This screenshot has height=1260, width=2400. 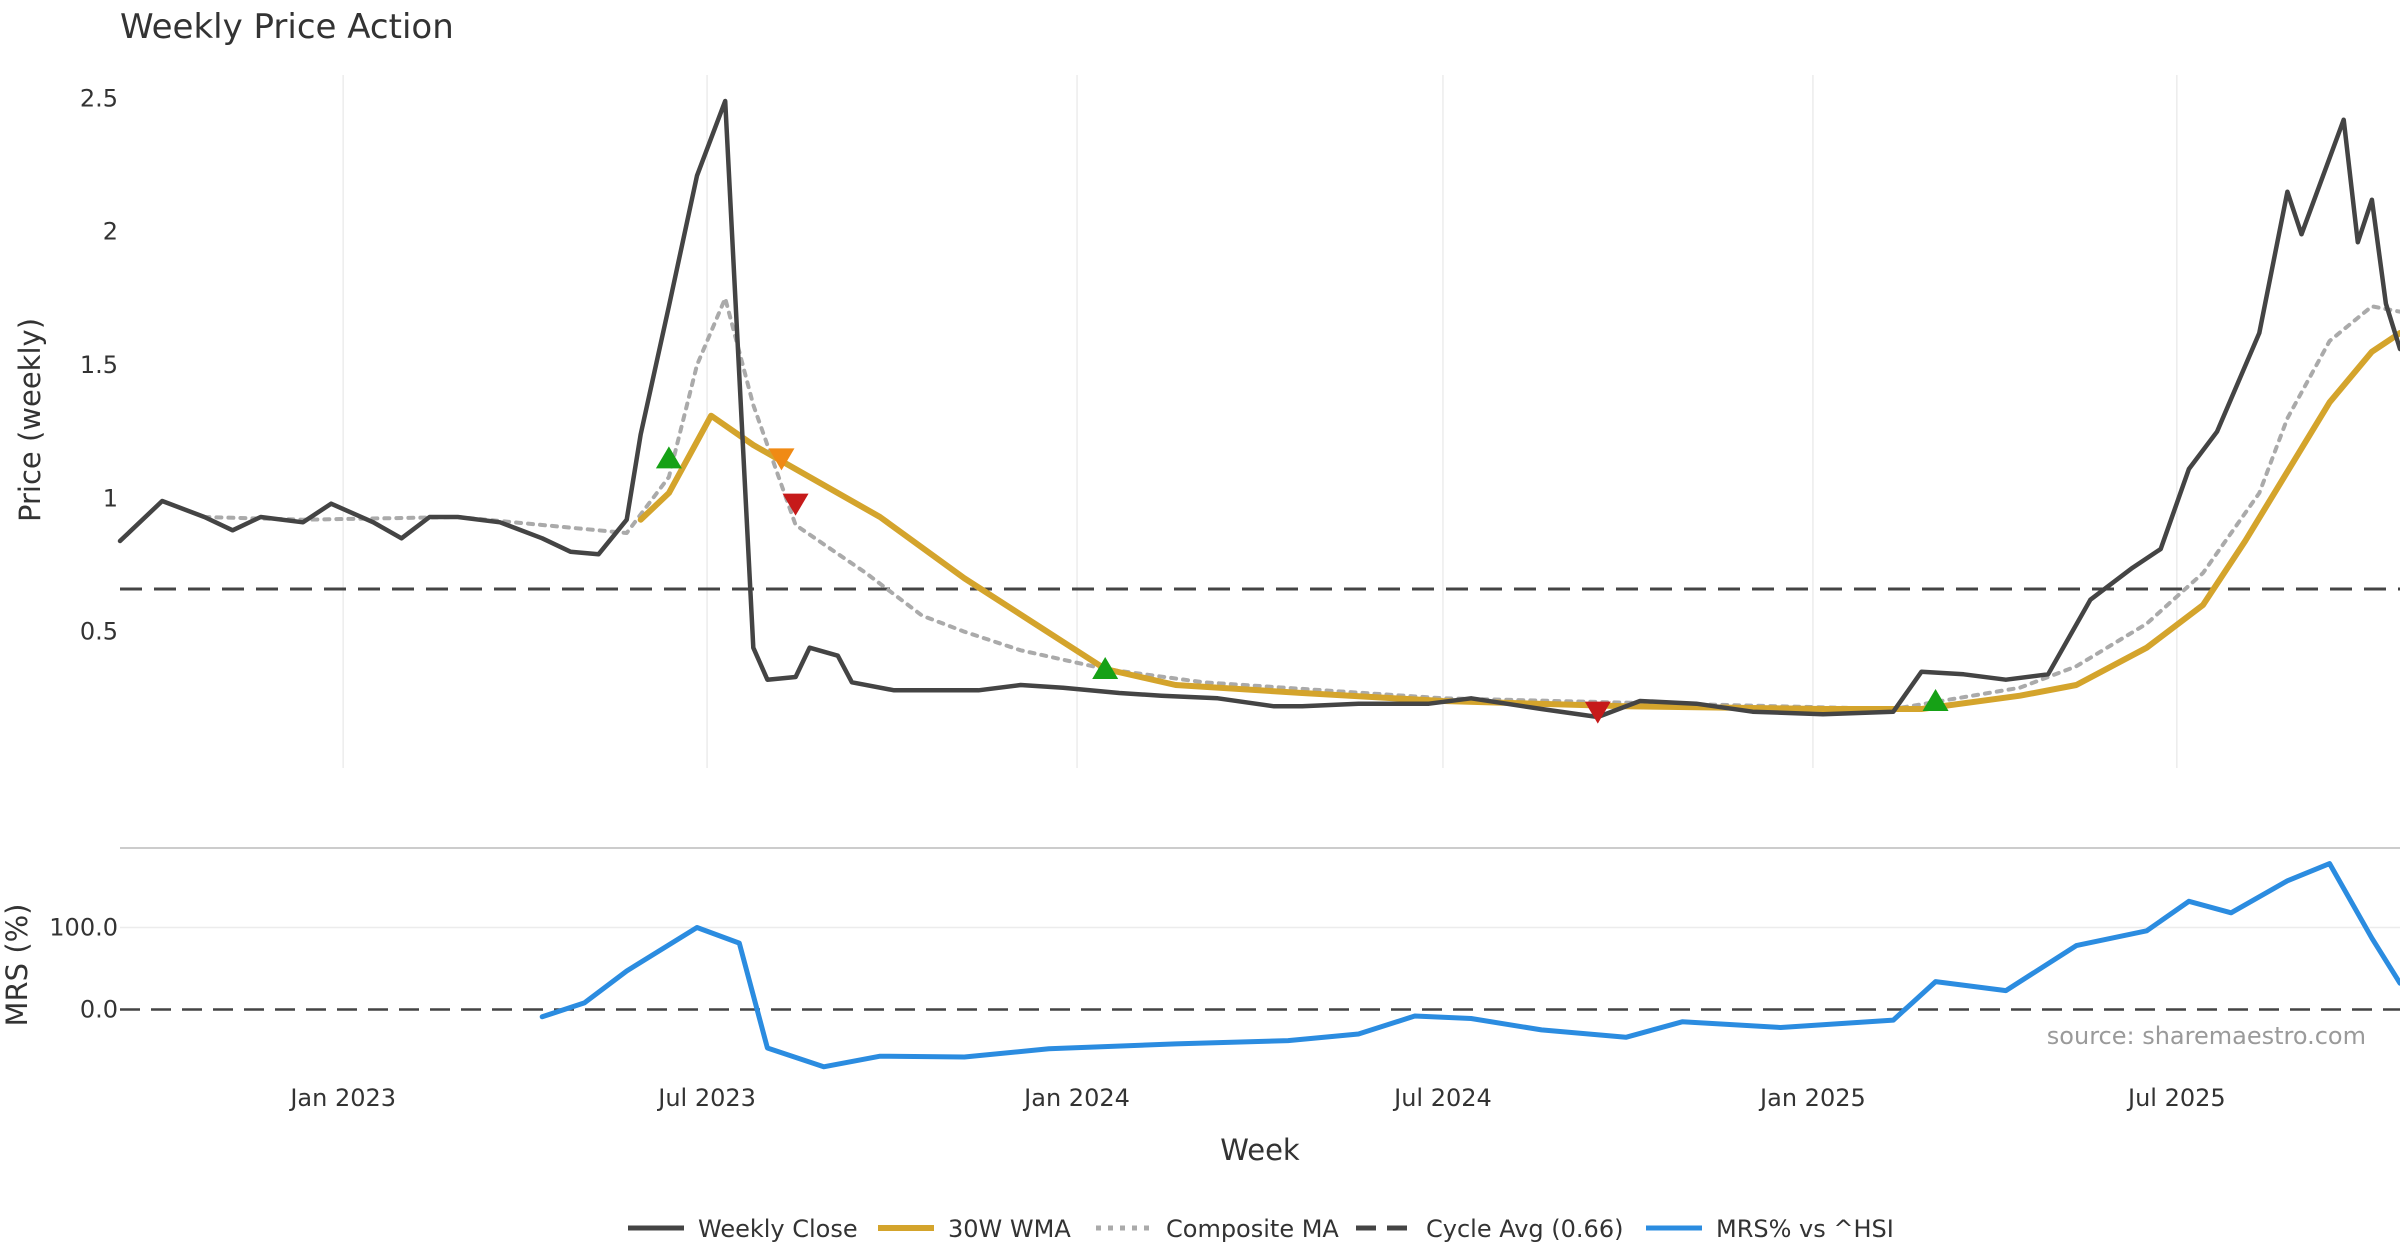 I want to click on price-y-tick-label: 1.5, so click(x=99, y=365).